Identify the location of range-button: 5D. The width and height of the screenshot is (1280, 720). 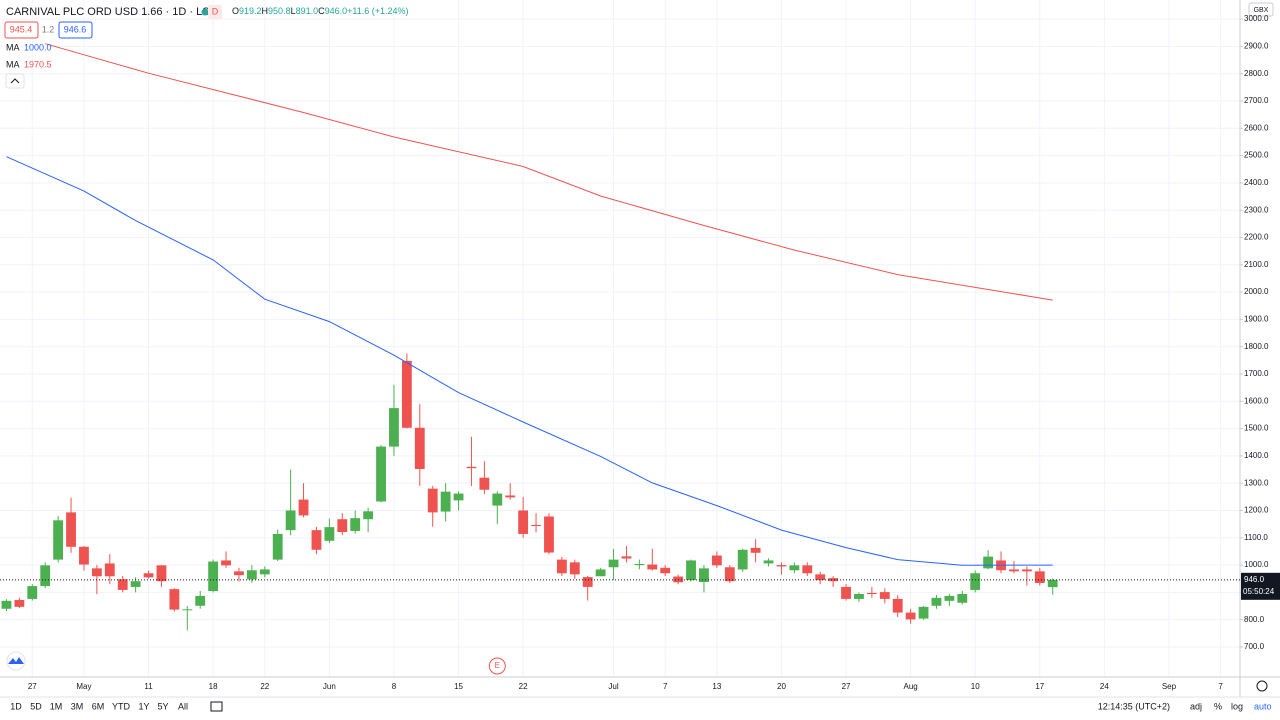
(36, 706).